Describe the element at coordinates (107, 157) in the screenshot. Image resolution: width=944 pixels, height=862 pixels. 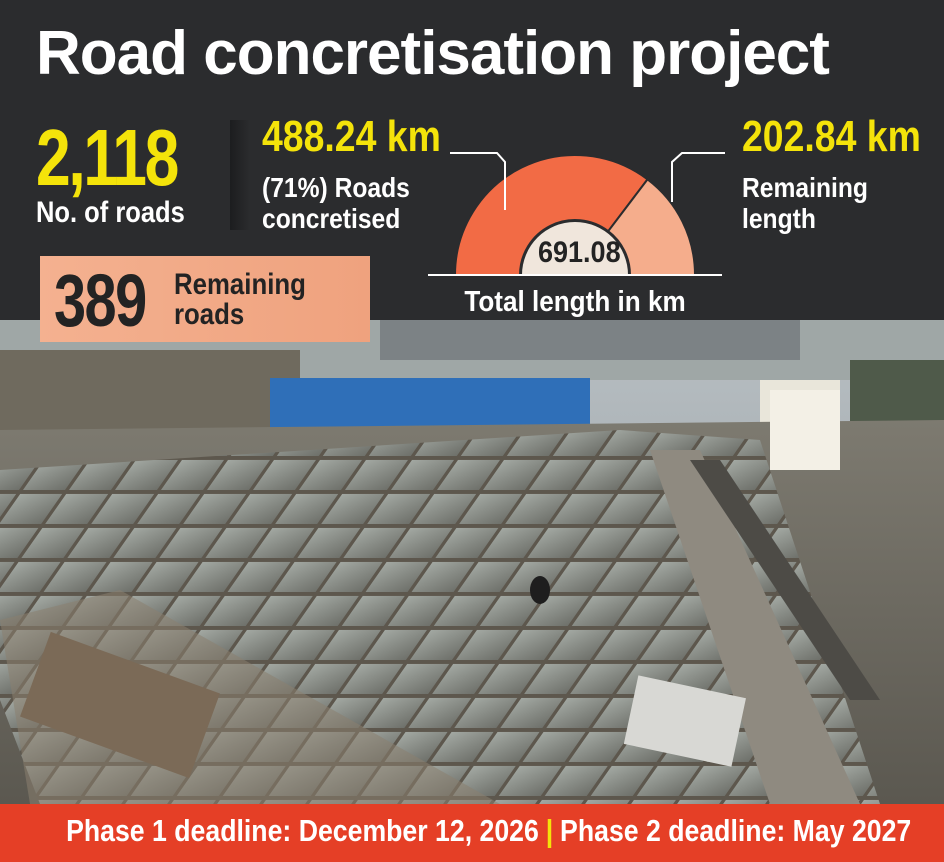
I see `roads-count: 2,118` at that location.